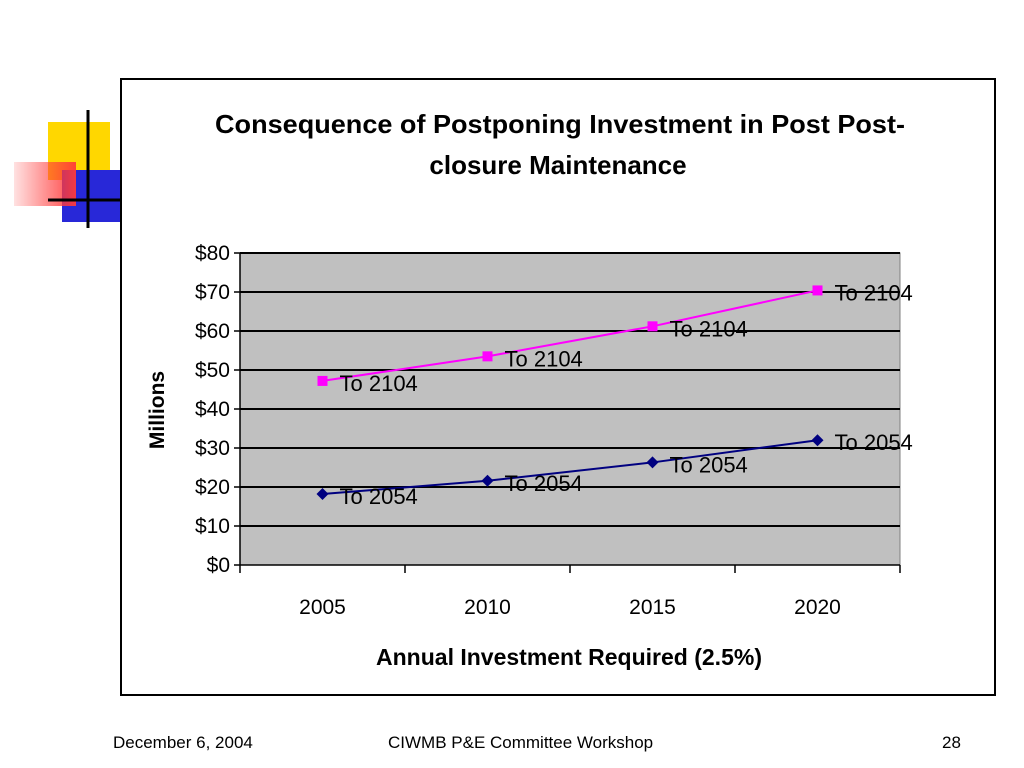 Image resolution: width=1024 pixels, height=768 pixels. Describe the element at coordinates (557, 165) in the screenshot. I see `chart-title-line-2: closure Maintenance` at that location.